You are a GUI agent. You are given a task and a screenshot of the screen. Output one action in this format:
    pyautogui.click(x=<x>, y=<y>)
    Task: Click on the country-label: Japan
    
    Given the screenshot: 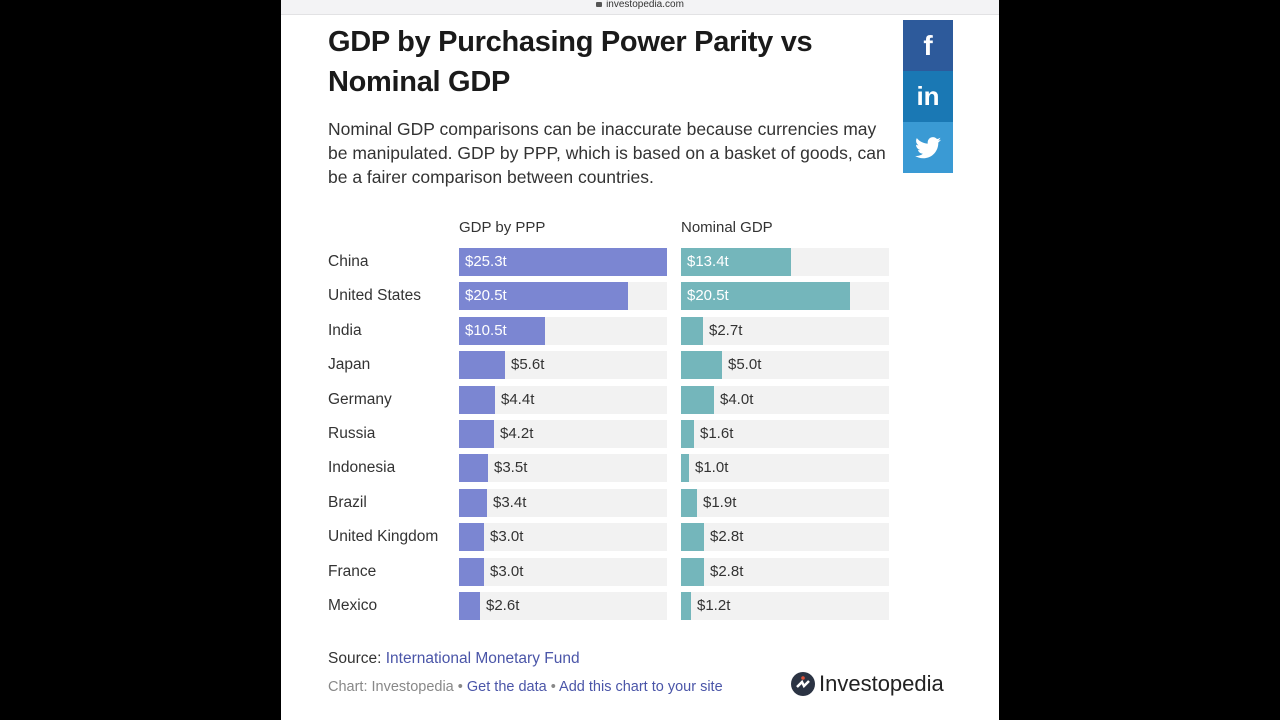 What is the action you would take?
    pyautogui.click(x=349, y=365)
    